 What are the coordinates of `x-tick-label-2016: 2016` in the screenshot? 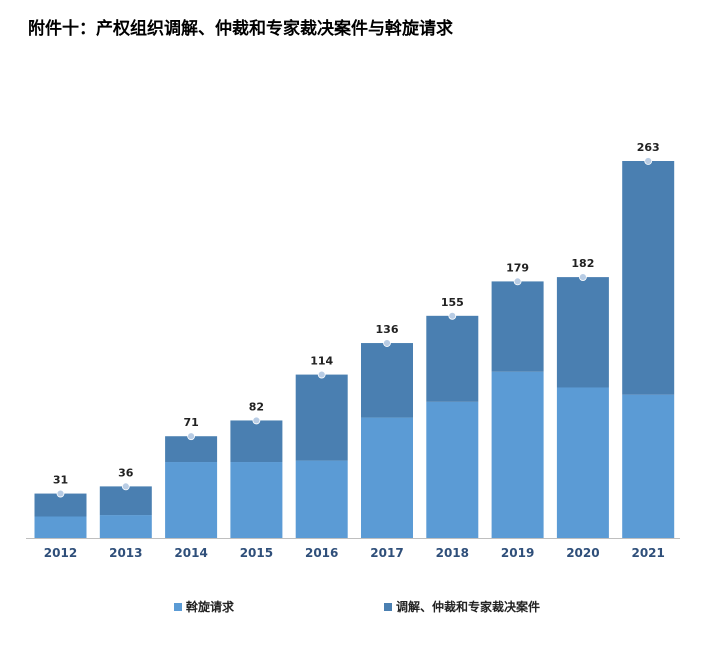 It's located at (321, 553).